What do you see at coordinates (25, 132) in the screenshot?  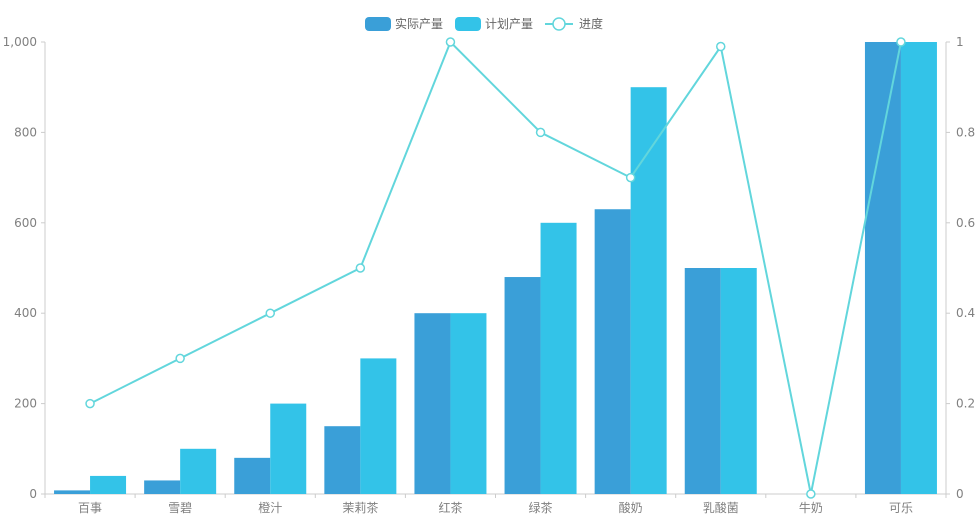 I see `left-tick-label: 800` at bounding box center [25, 132].